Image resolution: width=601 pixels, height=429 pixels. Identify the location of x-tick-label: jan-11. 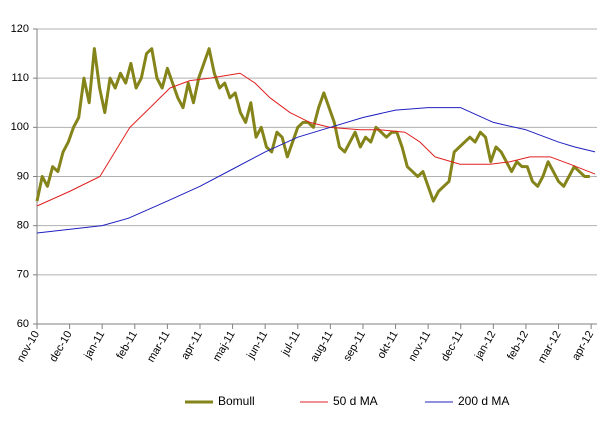
(95, 345).